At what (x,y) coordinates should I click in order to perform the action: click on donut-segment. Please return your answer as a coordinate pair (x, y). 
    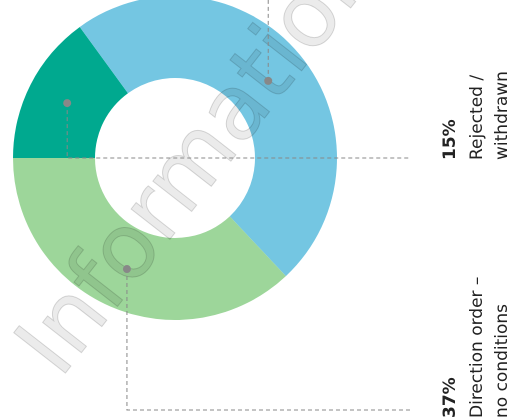
    Looking at the image, I should click on (70, 92).